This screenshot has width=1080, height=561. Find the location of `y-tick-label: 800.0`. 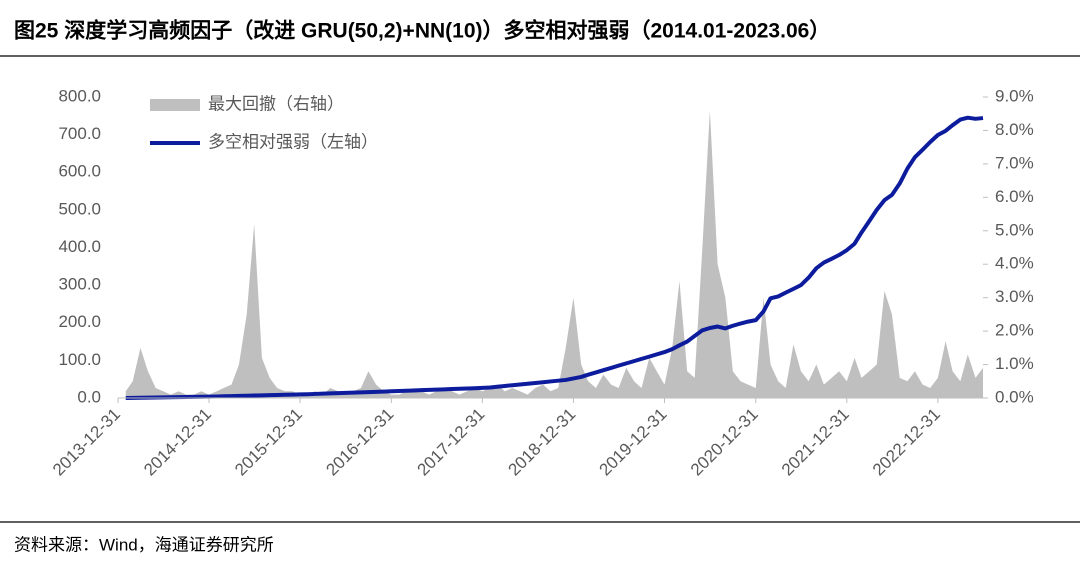

y-tick-label: 800.0 is located at coordinates (79, 95).